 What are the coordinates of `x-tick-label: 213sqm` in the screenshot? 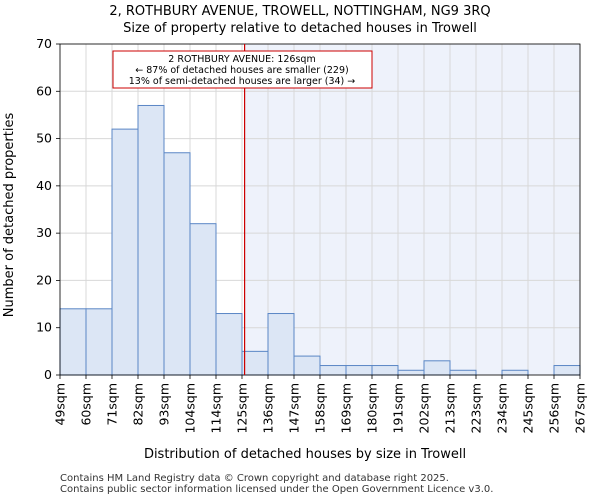 It's located at (450, 408).